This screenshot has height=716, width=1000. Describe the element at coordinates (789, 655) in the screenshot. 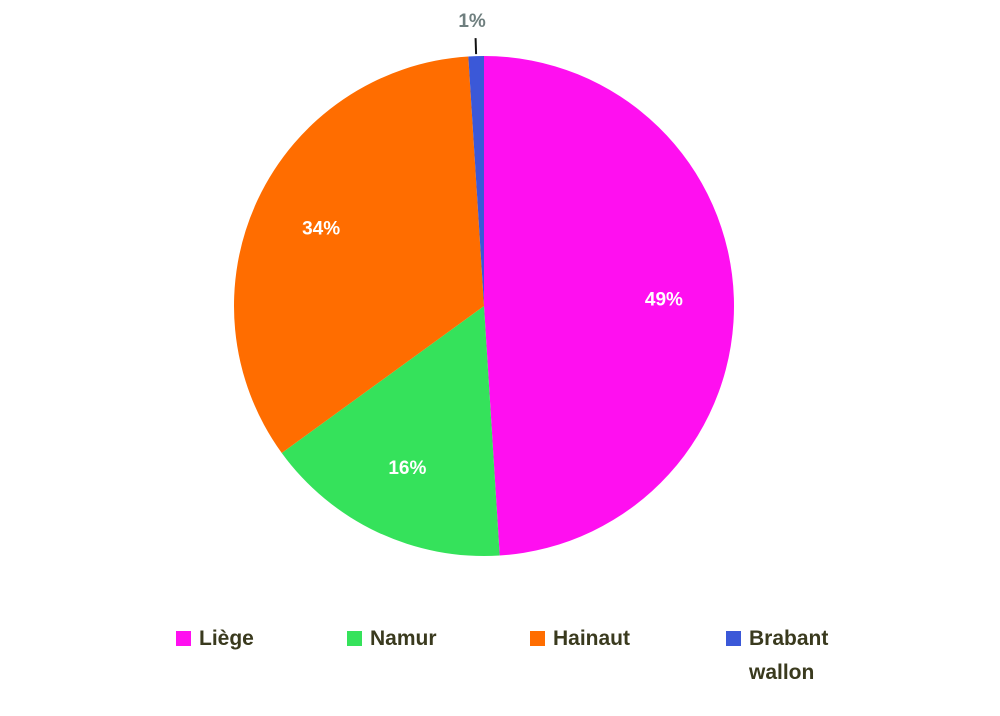

I see `legend-label: Brabant wallon` at that location.